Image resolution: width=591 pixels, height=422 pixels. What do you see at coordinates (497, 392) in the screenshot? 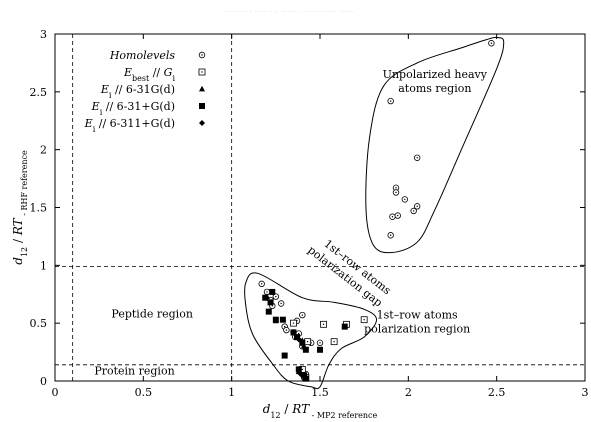
I see `x-tick-label: 2.5` at bounding box center [497, 392].